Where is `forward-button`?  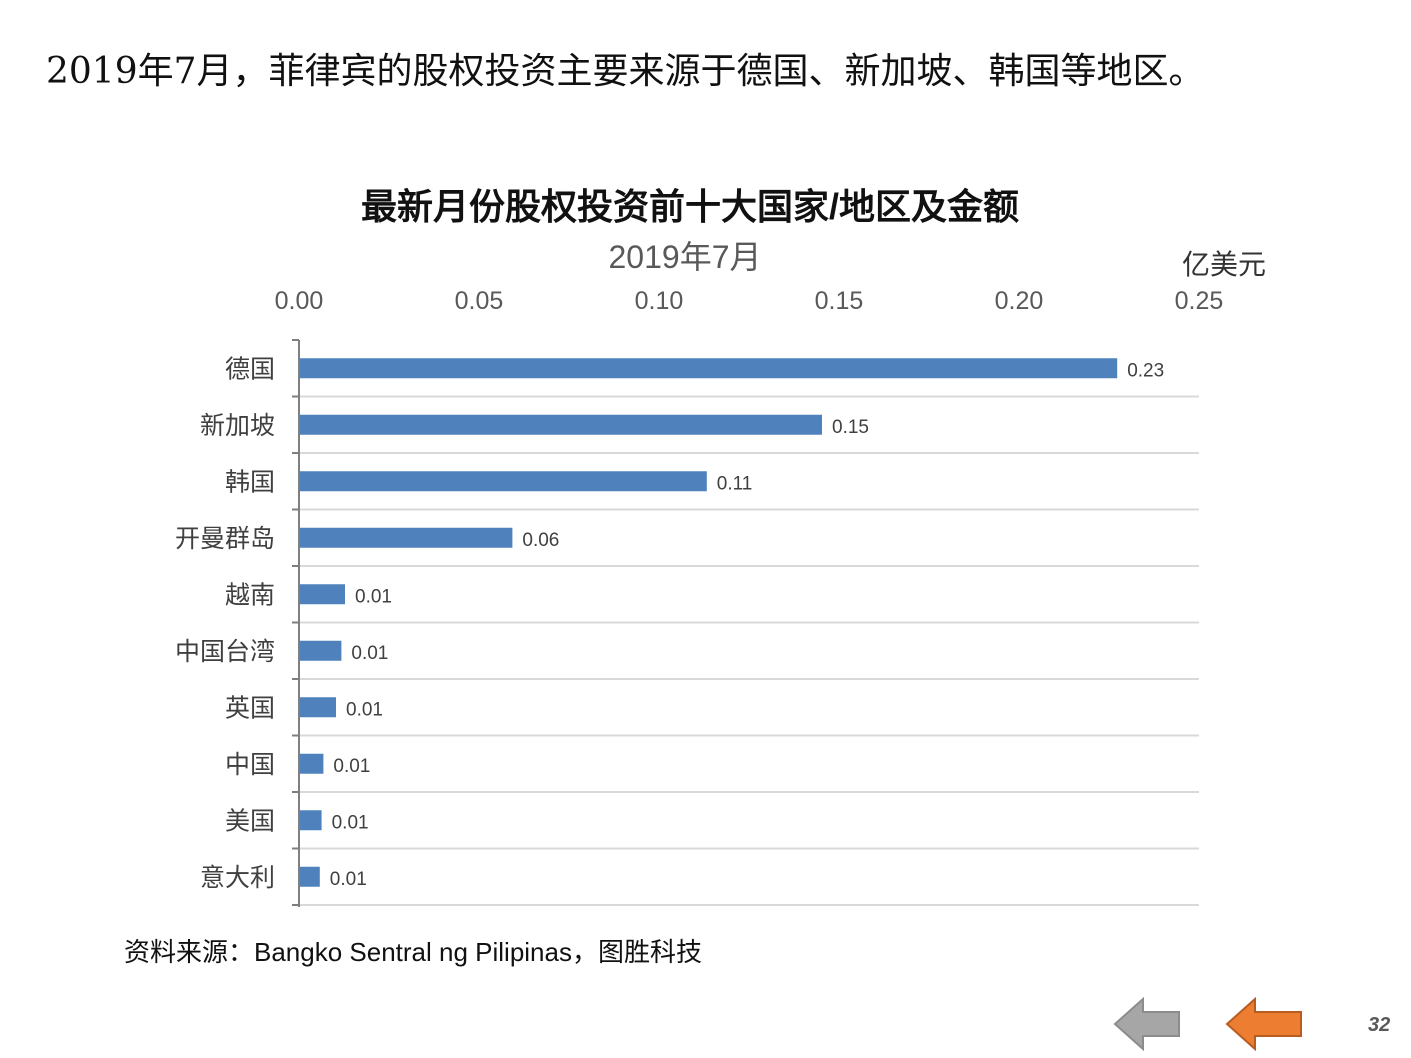
forward-button is located at coordinates (1263, 1024).